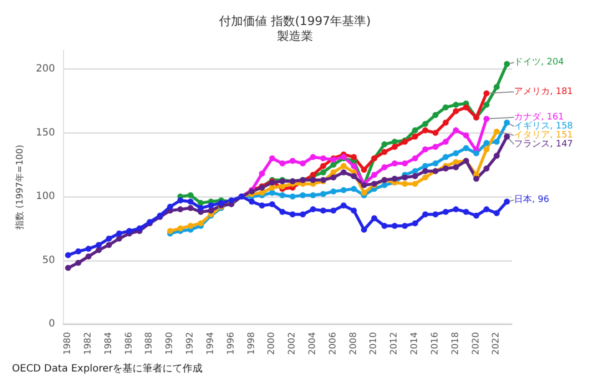 The image size is (590, 384). What do you see at coordinates (293, 343) in the screenshot?
I see `x-tick-label: 2002` at bounding box center [293, 343].